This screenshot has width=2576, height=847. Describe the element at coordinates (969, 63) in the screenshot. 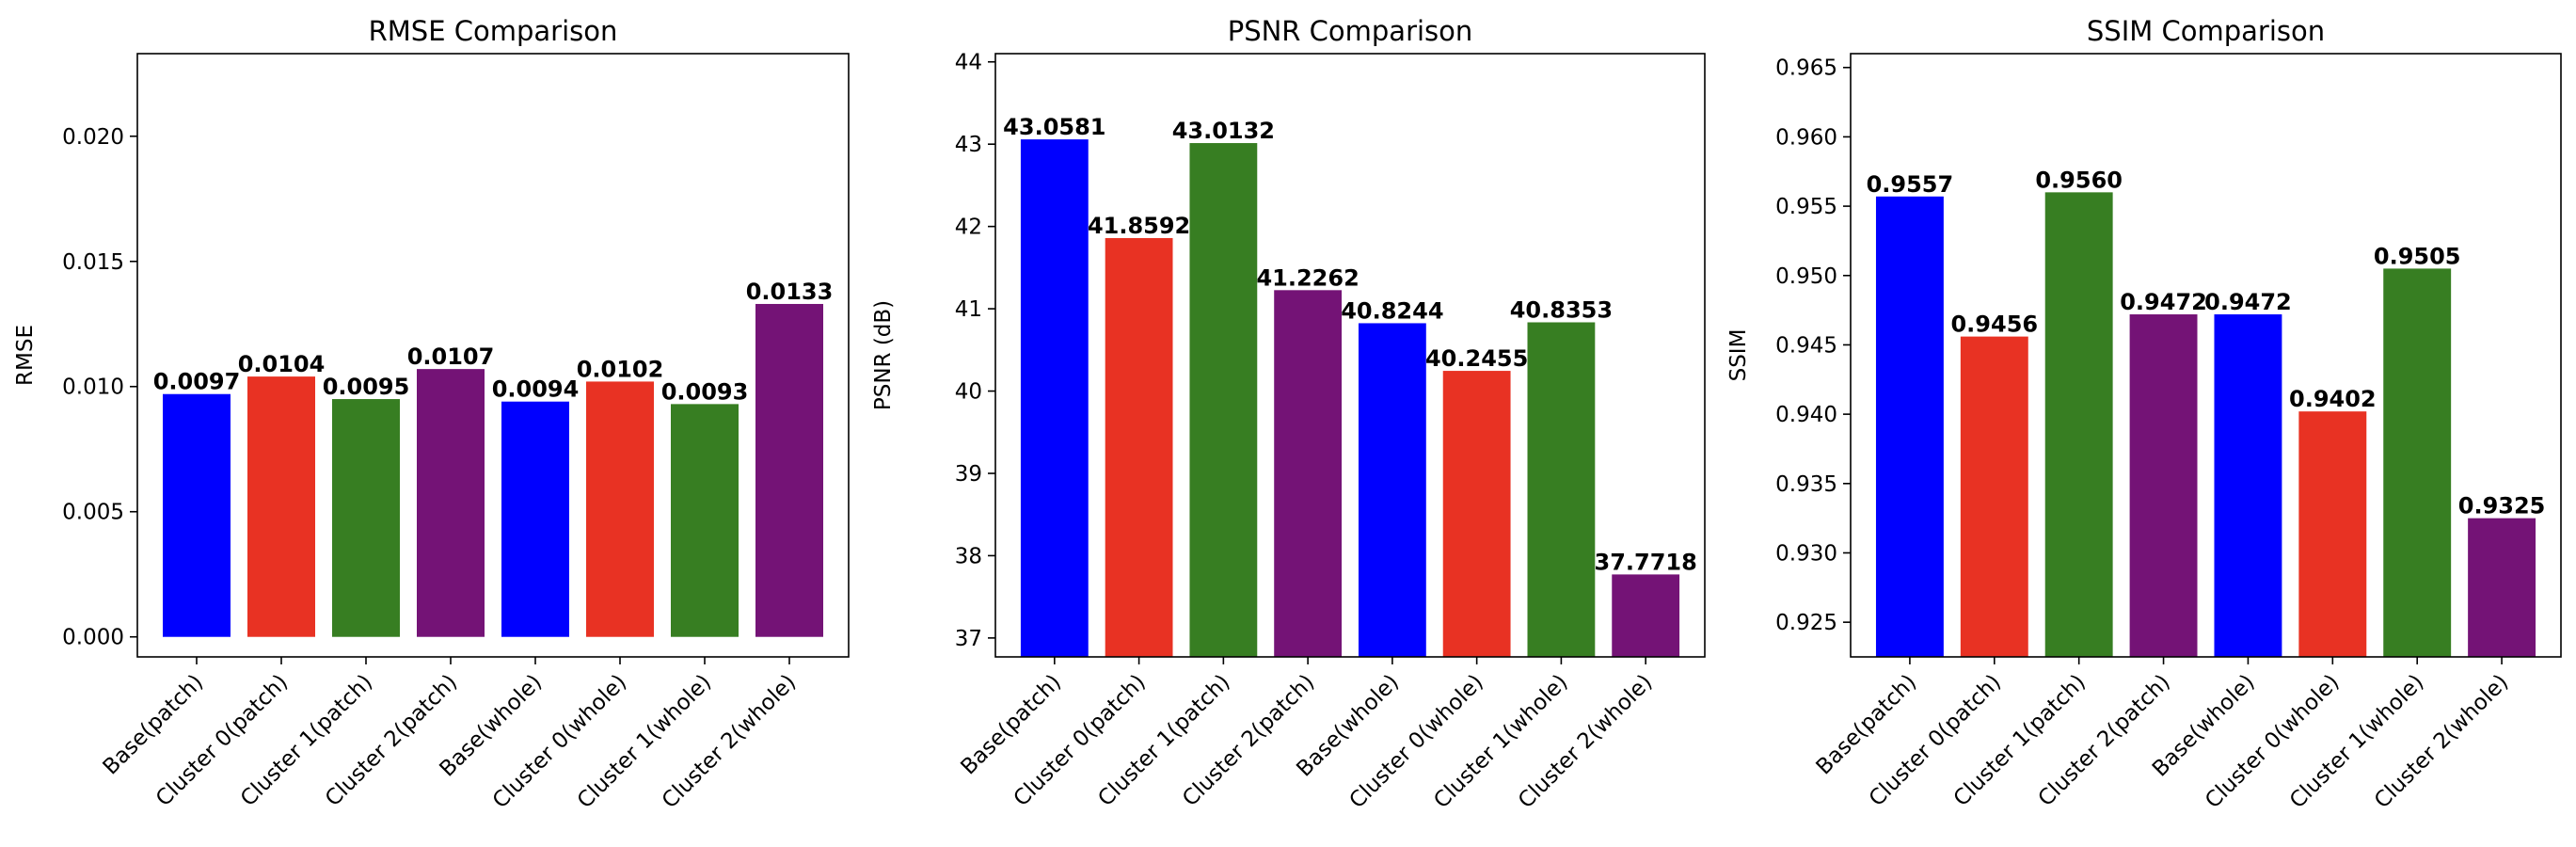

I see `y-tick-label: 44` at that location.